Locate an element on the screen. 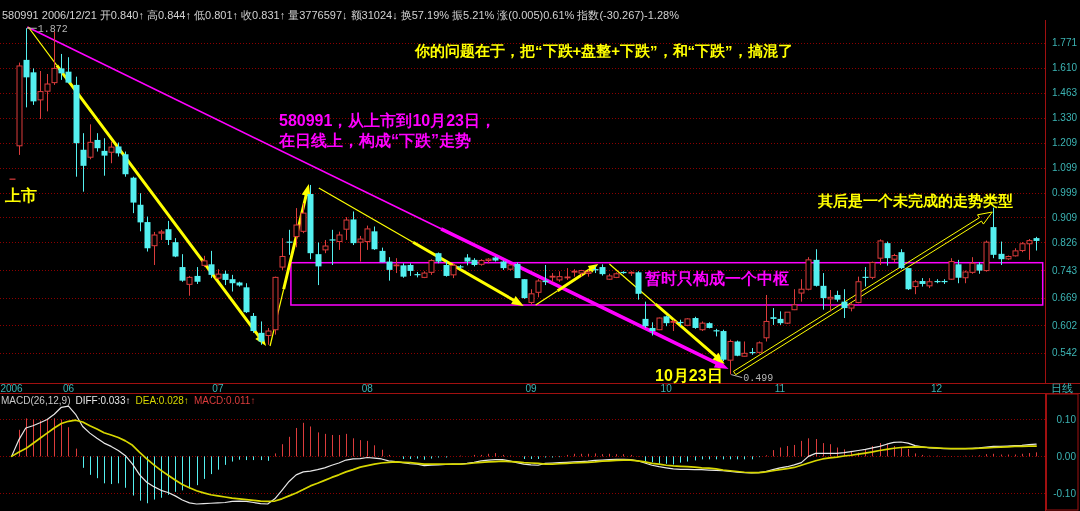 The width and height of the screenshot is (1080, 511). legend: DIFF:0.033↑ DEA:0.028↑ MACD:0.011↑ is located at coordinates (165, 400).